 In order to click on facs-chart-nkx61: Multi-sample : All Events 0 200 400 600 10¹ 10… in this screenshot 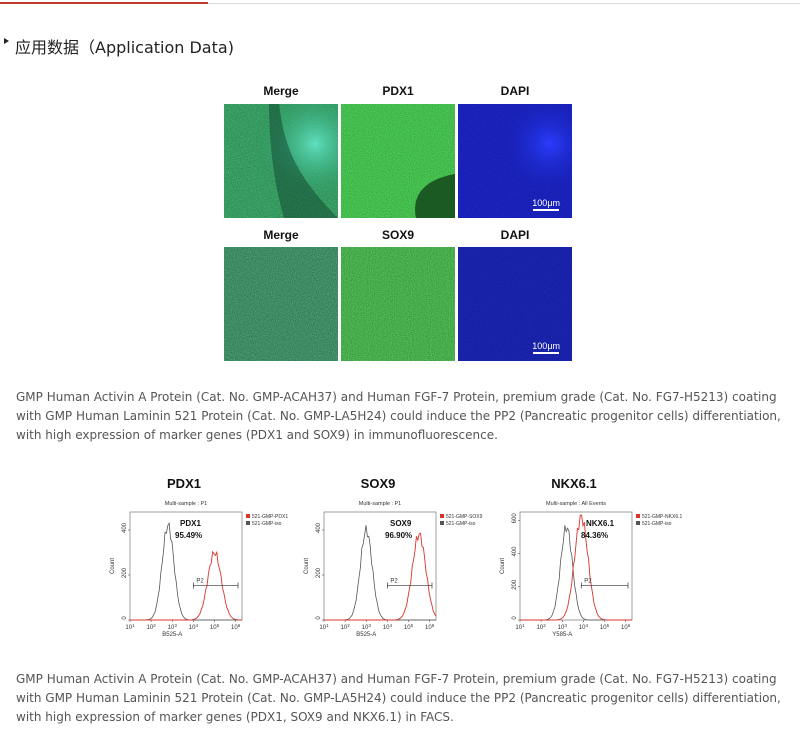, I will do `click(591, 569)`.